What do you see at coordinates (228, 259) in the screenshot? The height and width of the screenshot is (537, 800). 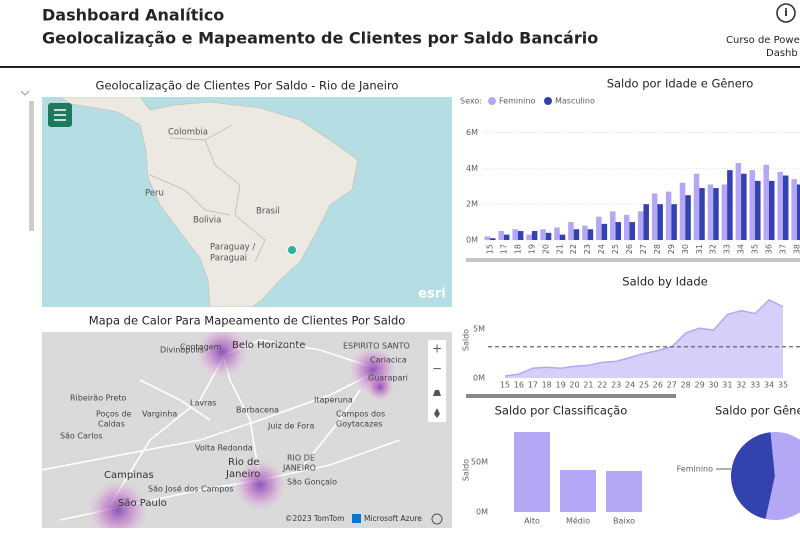 I see `map-label: Paraguai` at bounding box center [228, 259].